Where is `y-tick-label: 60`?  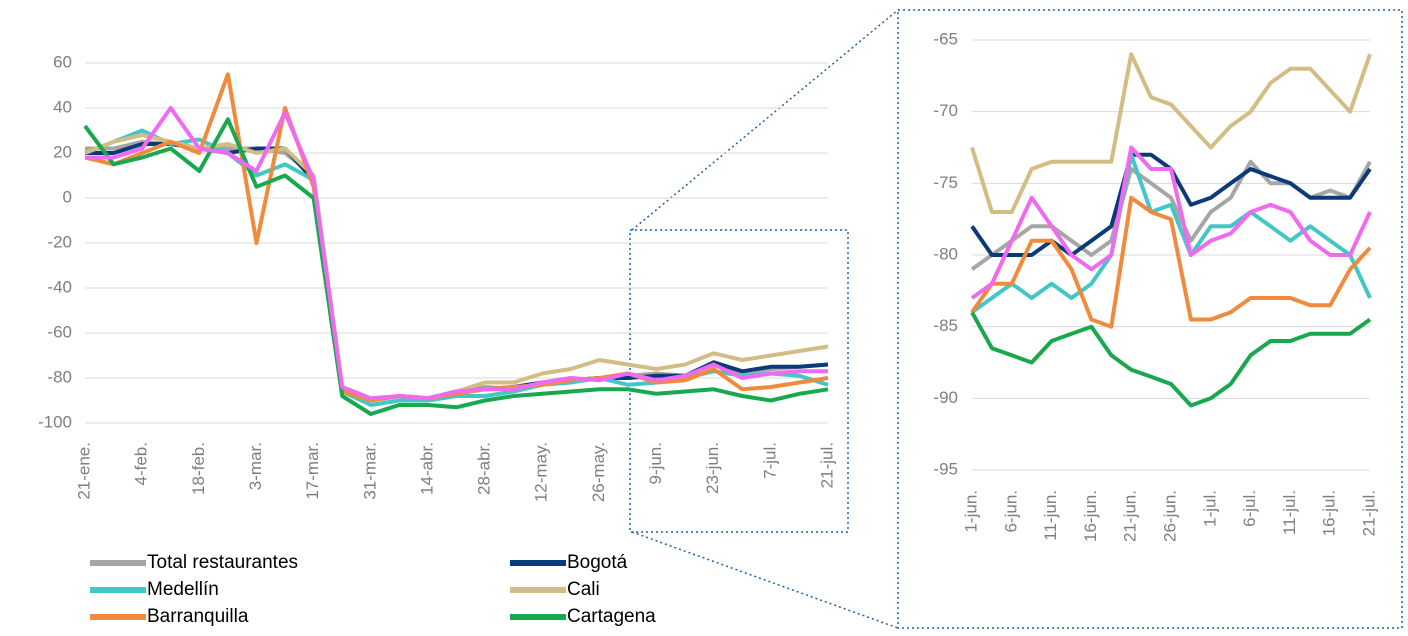
y-tick-label: 60 is located at coordinates (62, 61).